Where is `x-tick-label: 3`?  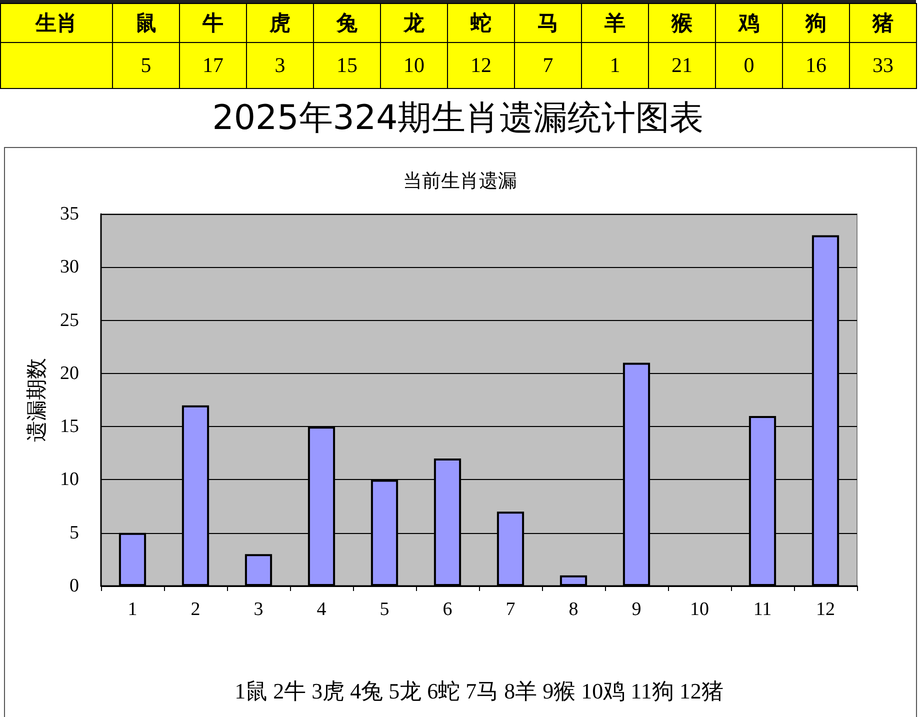 x-tick-label: 3 is located at coordinates (259, 609).